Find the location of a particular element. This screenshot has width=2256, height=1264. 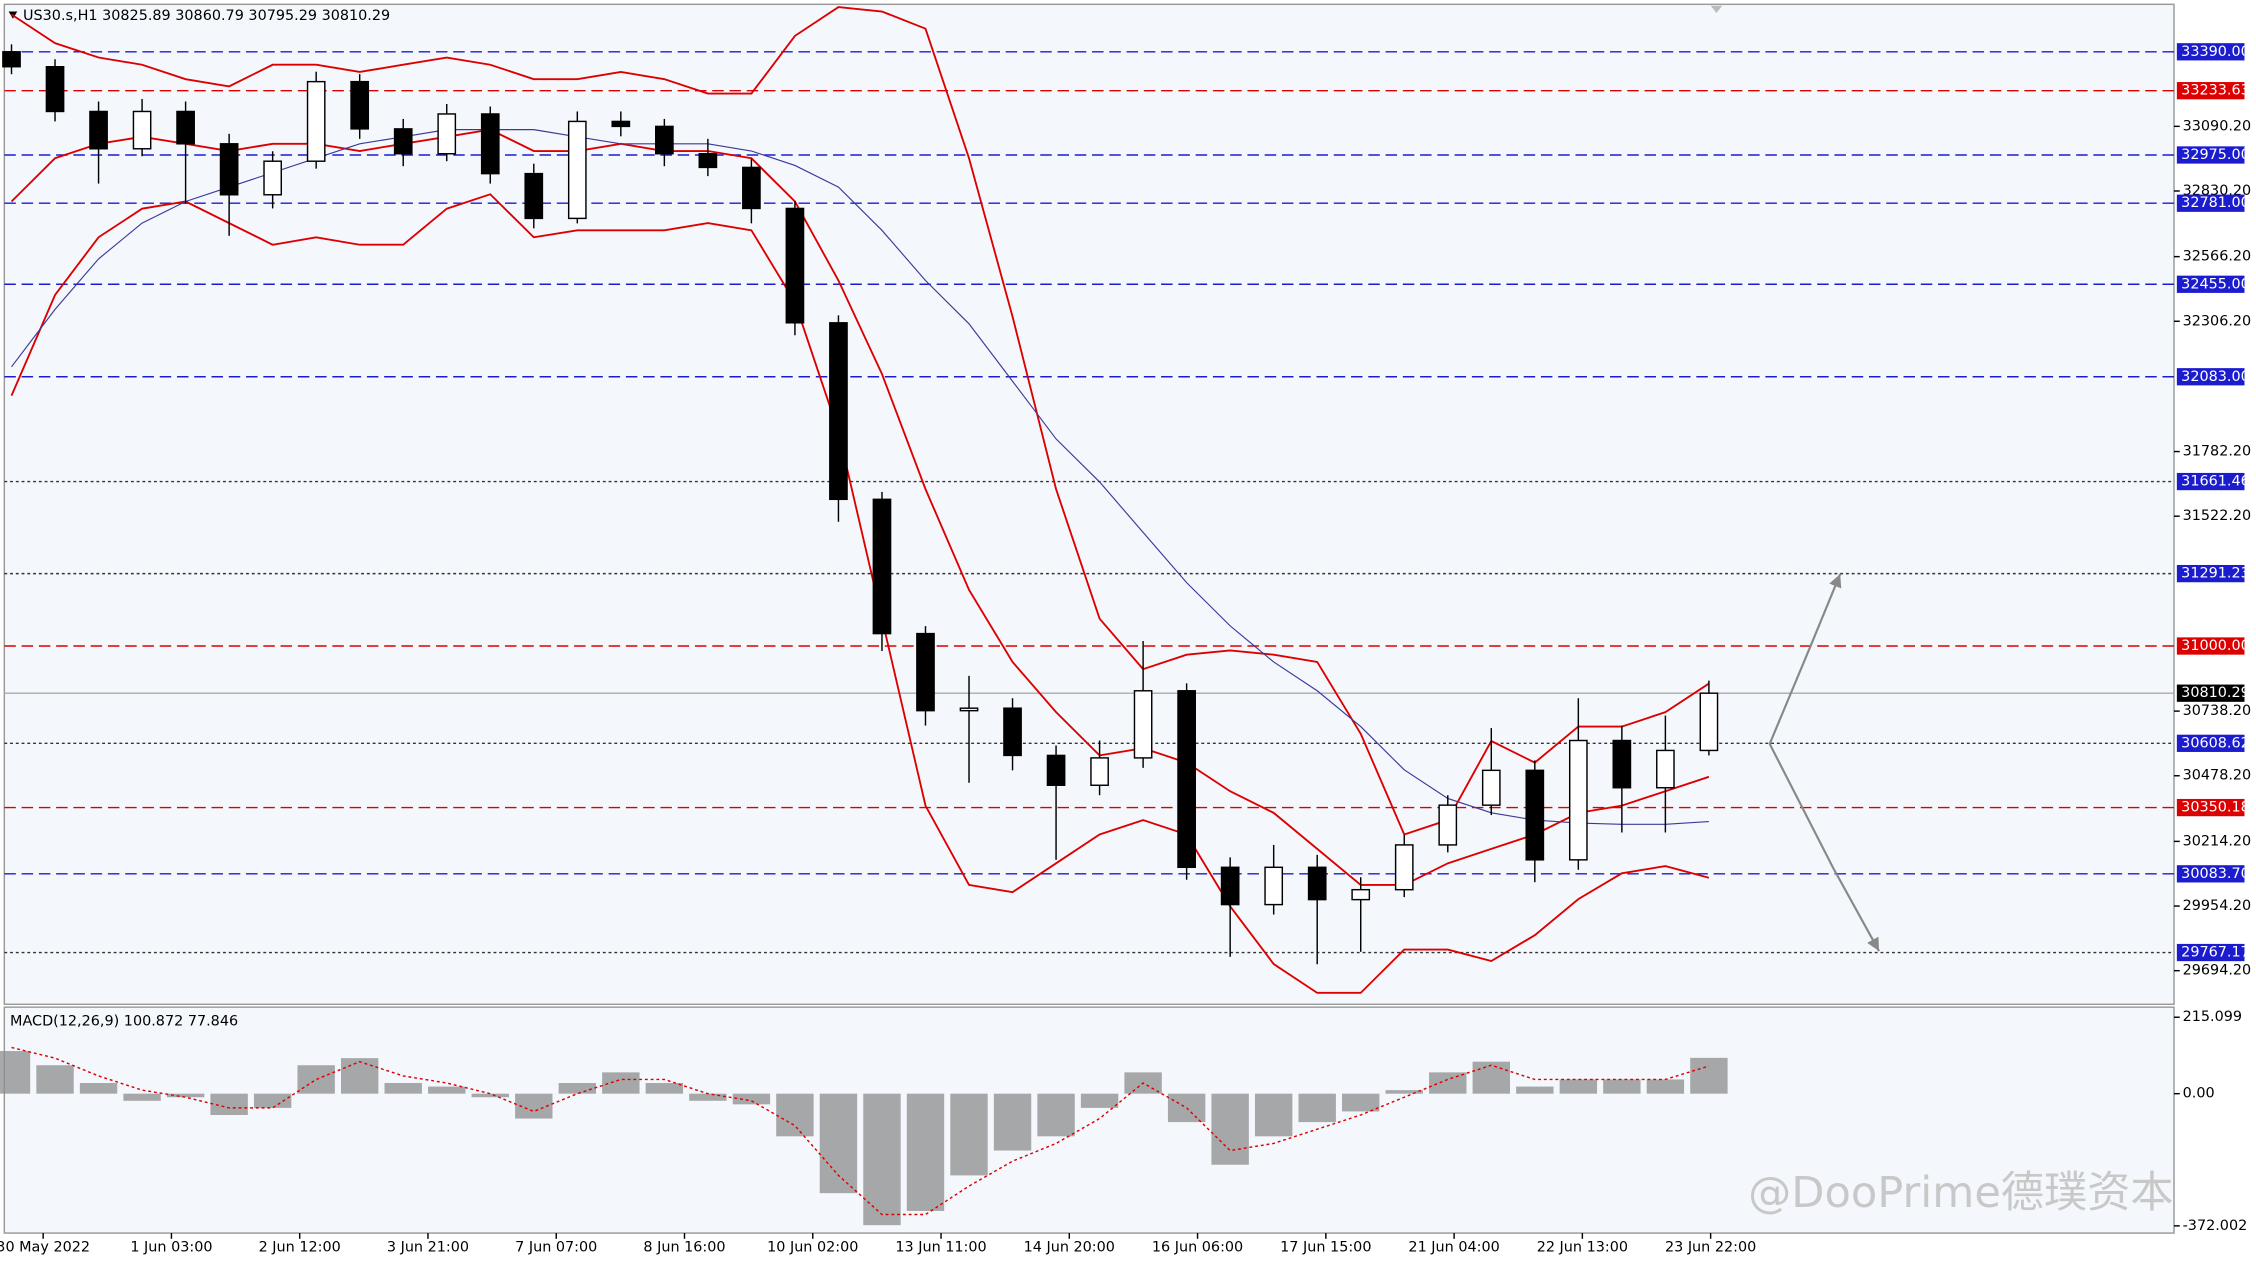

level-label: 32781.00 is located at coordinates (2215, 203).